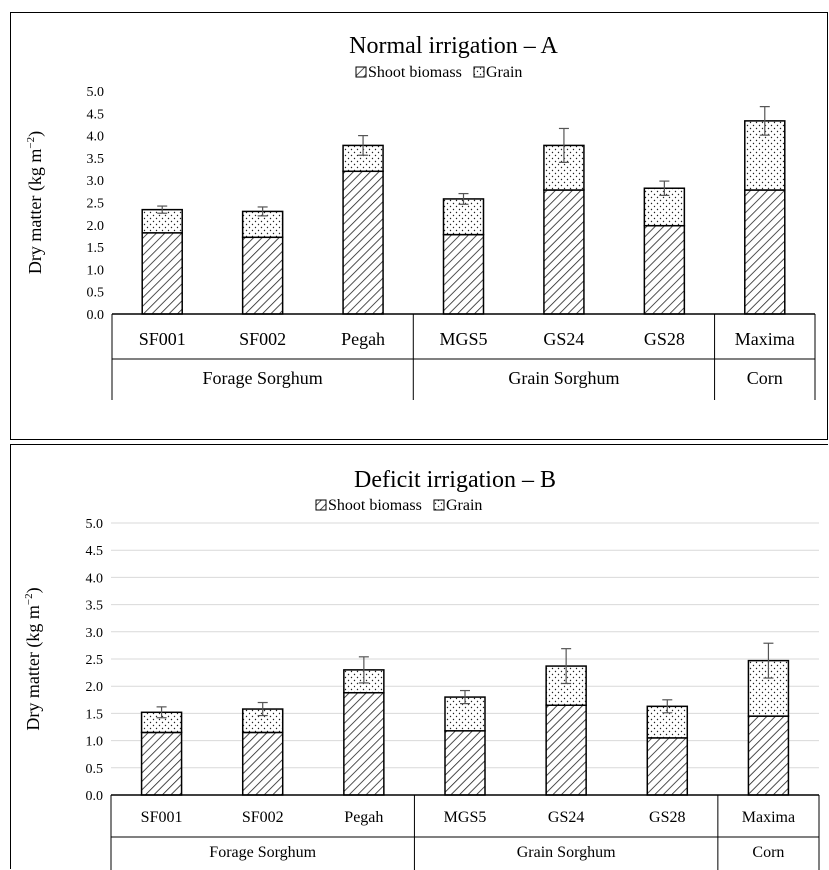 The image size is (829, 870). I want to click on chart-title: Normal irrigation – A, so click(453, 46).